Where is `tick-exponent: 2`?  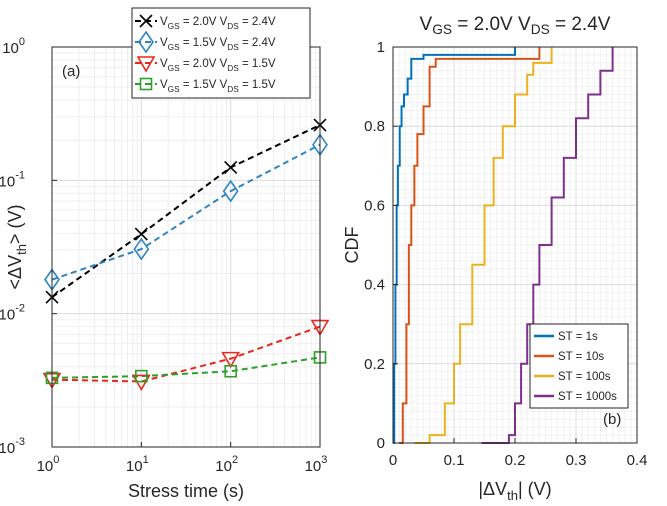 tick-exponent: 2 is located at coordinates (235, 460).